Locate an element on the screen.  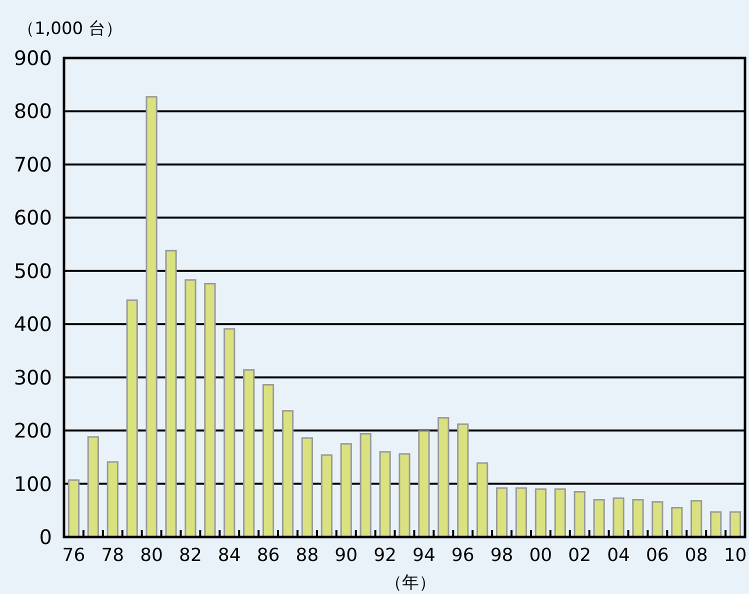
x-tick-label: 10 is located at coordinates (735, 555).